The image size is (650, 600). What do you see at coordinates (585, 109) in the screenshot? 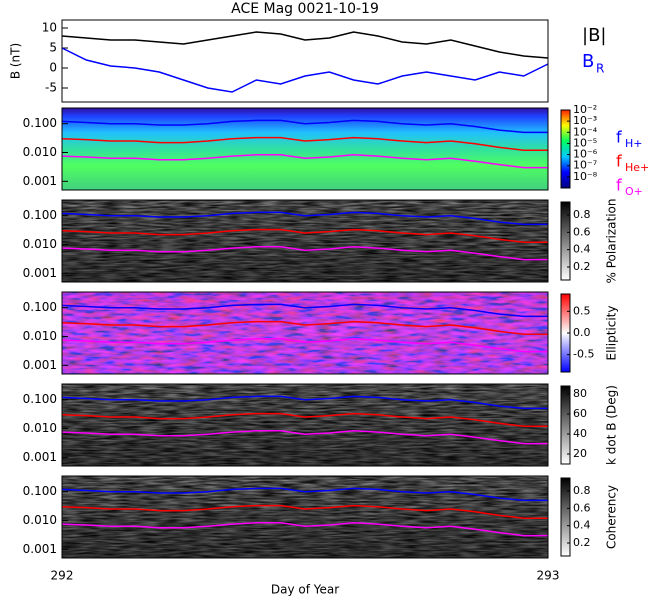
I see `colorbar-tick-label: 10⁻²` at bounding box center [585, 109].